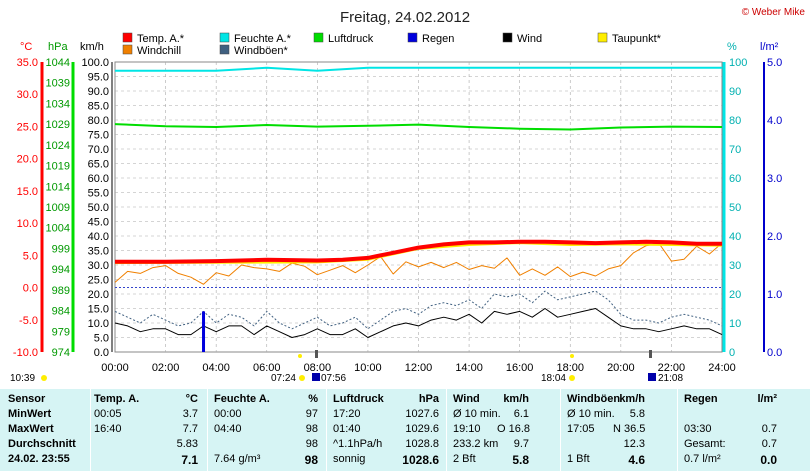 The height and width of the screenshot is (471, 810). What do you see at coordinates (30, 414) in the screenshot?
I see `table-cell: MinWert` at bounding box center [30, 414].